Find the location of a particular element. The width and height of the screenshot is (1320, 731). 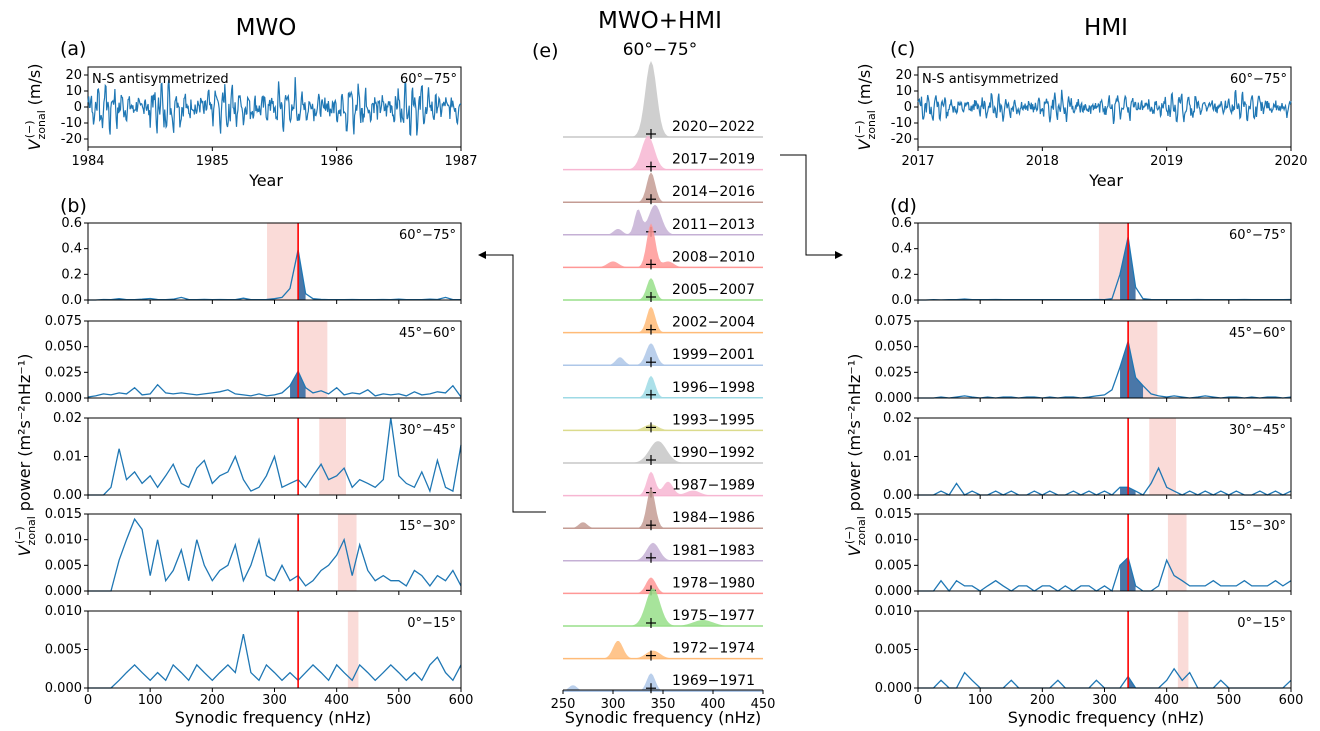

spectrum-subpanel: 0.00 0.01 0.02 30°−45° is located at coordinates (257, 457).